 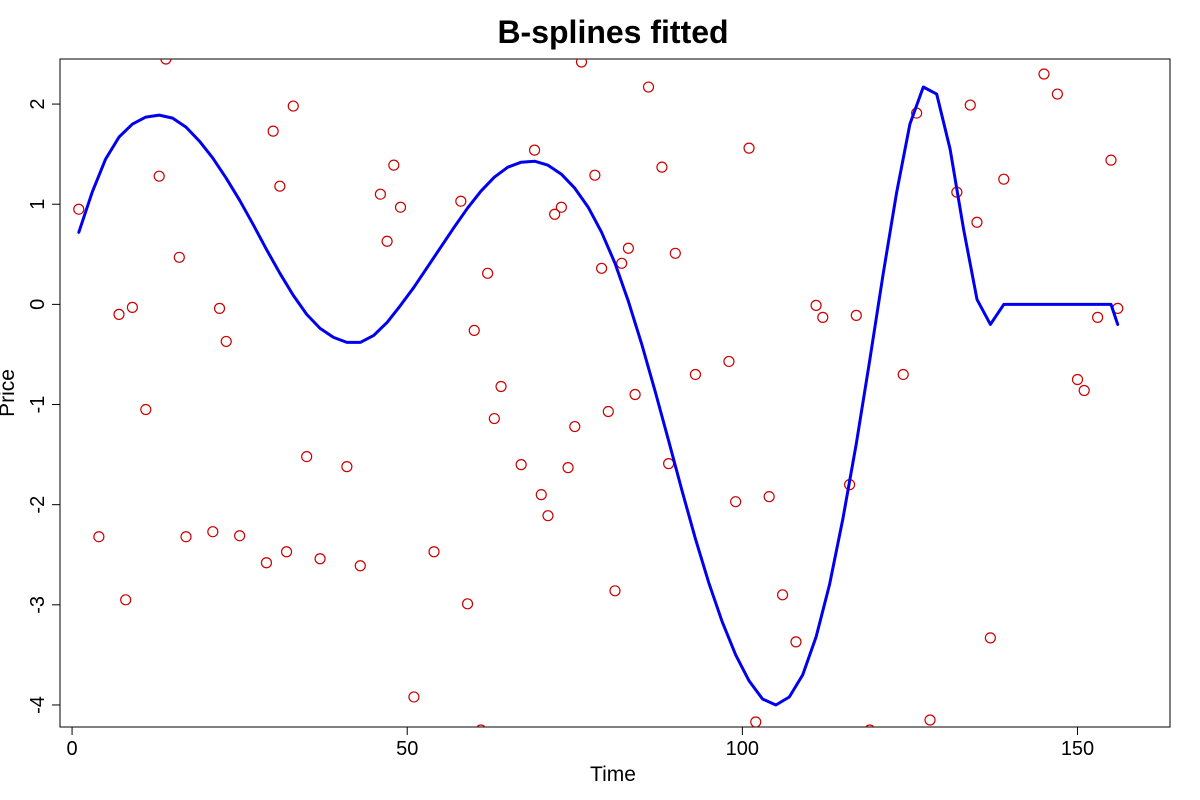 What do you see at coordinates (38, 605) in the screenshot?
I see `y-tick-label: -3` at bounding box center [38, 605].